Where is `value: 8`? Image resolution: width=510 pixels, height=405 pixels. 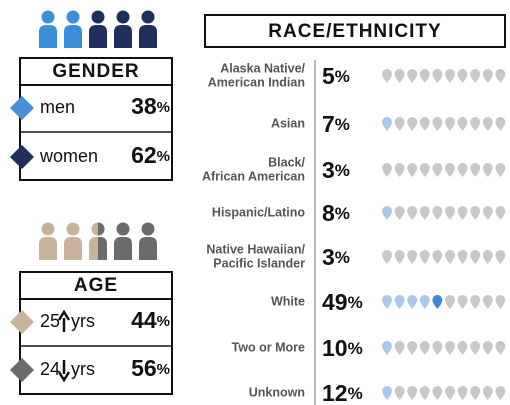
value: 8 is located at coordinates (328, 213).